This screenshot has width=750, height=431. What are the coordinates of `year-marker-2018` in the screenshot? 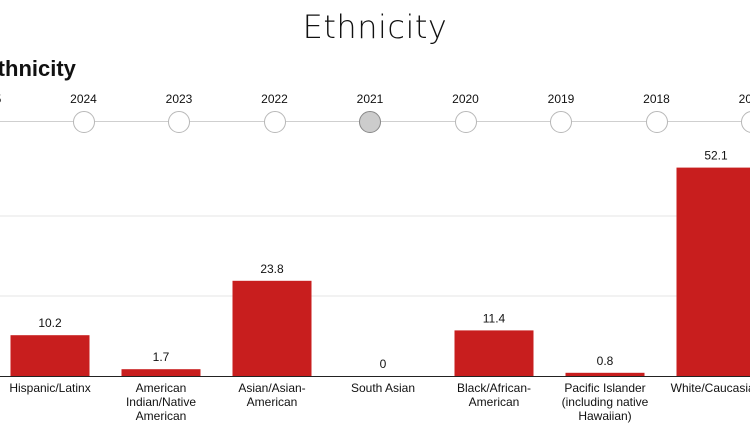 It's located at (656, 122).